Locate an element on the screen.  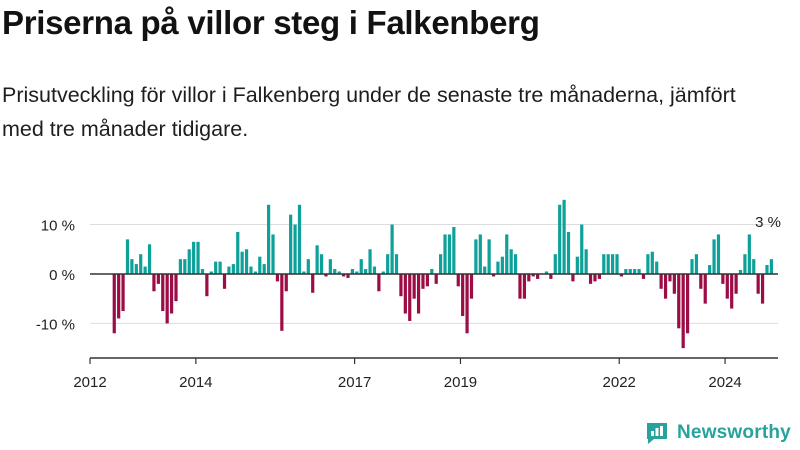
chart-title: Priserna på villor steg i Falkenberg is located at coordinates (271, 22).